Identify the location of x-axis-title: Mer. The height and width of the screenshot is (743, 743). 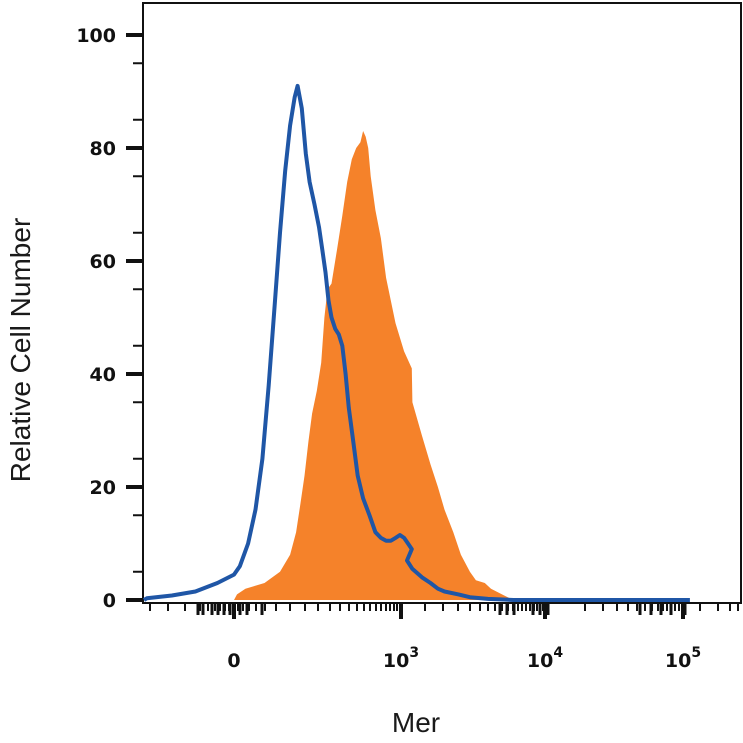
(416, 722).